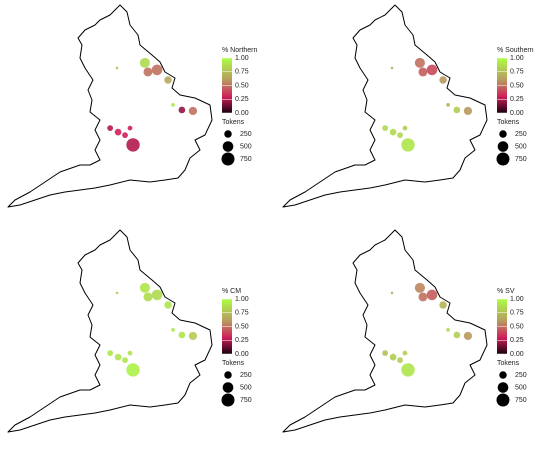  What do you see at coordinates (231, 291) in the screenshot?
I see `legend-title: % CM` at bounding box center [231, 291].